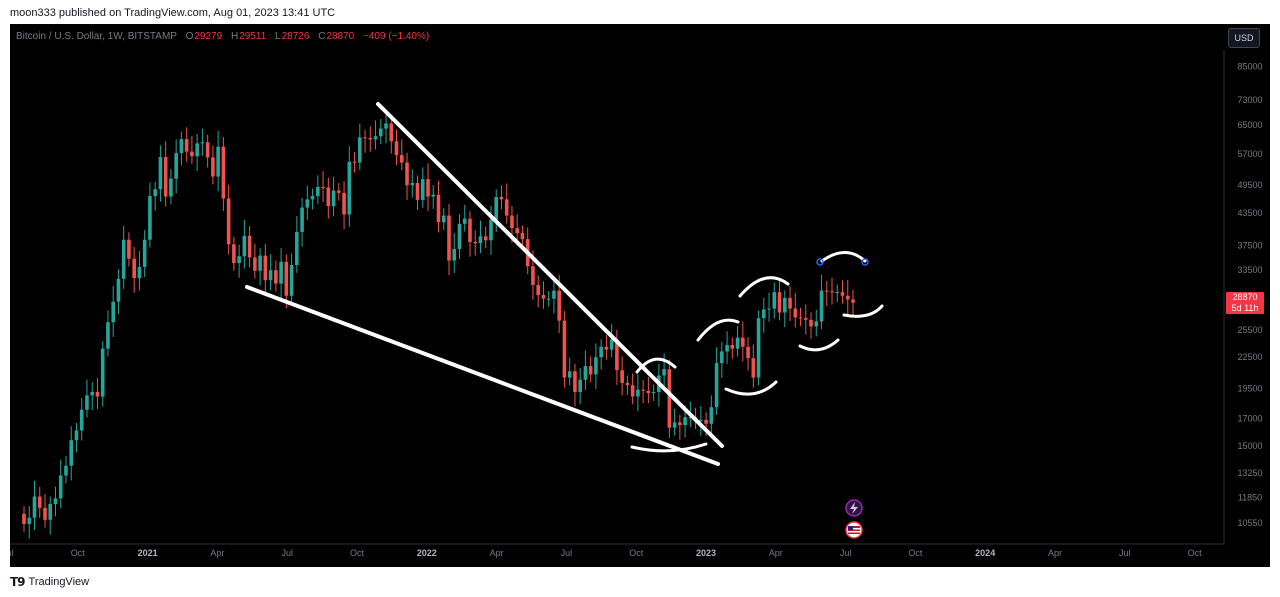  What do you see at coordinates (854, 508) in the screenshot?
I see `lightning-icon` at bounding box center [854, 508].